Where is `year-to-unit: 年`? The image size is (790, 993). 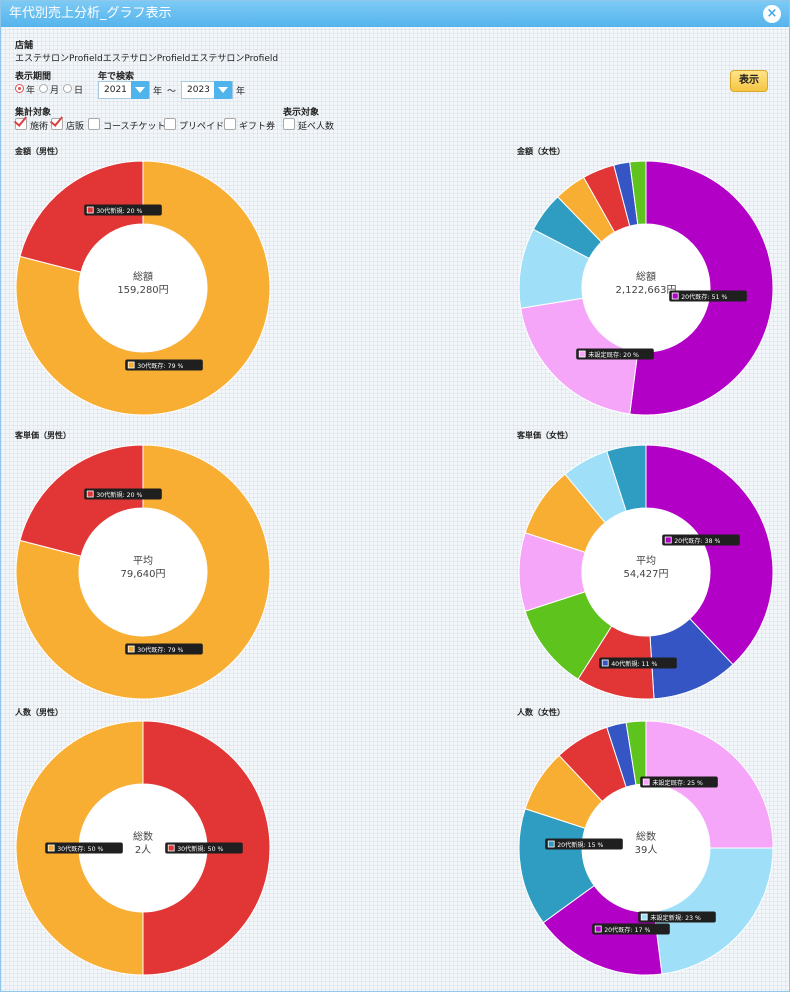
year-to-unit: 年 is located at coordinates (241, 92).